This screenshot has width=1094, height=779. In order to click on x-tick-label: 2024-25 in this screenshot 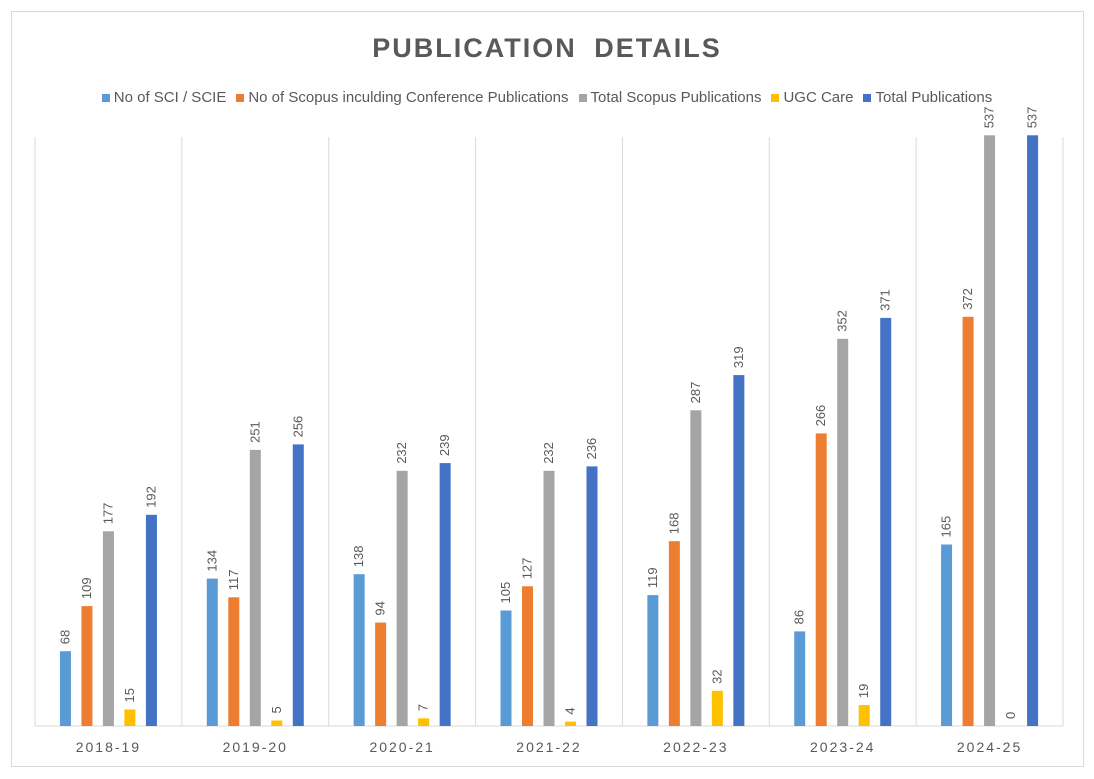, I will do `click(989, 747)`.